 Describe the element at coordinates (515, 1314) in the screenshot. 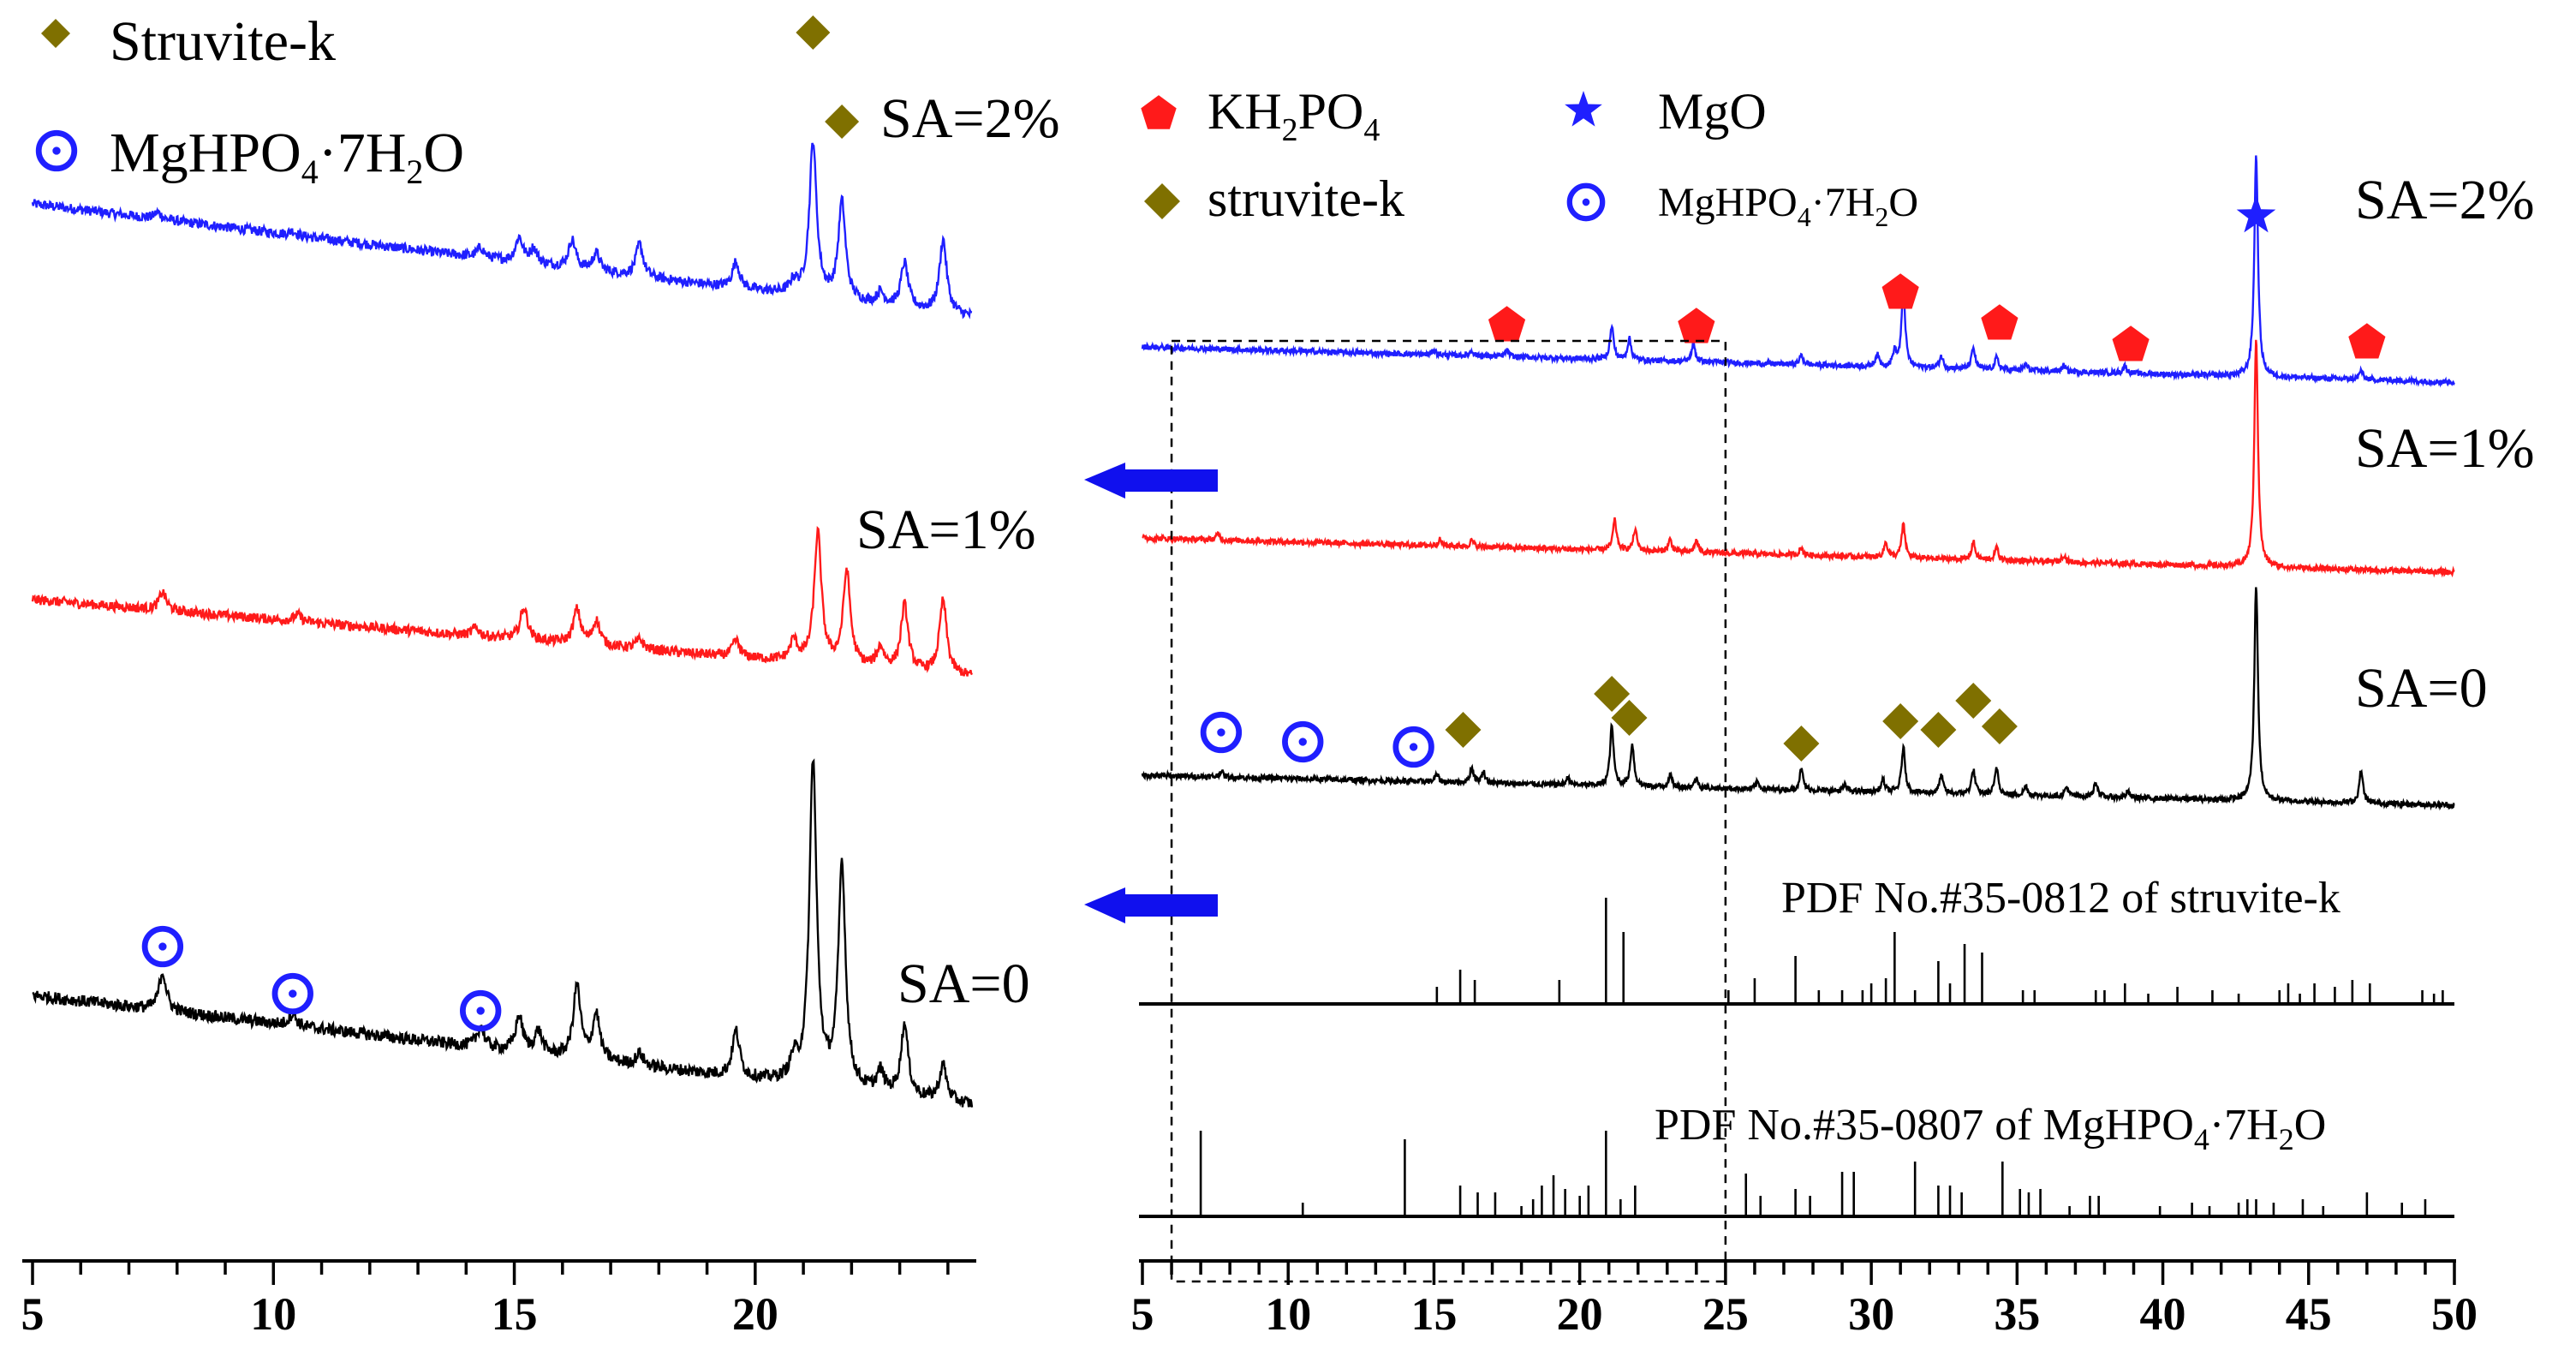

I see `left-tick-label: 15` at that location.